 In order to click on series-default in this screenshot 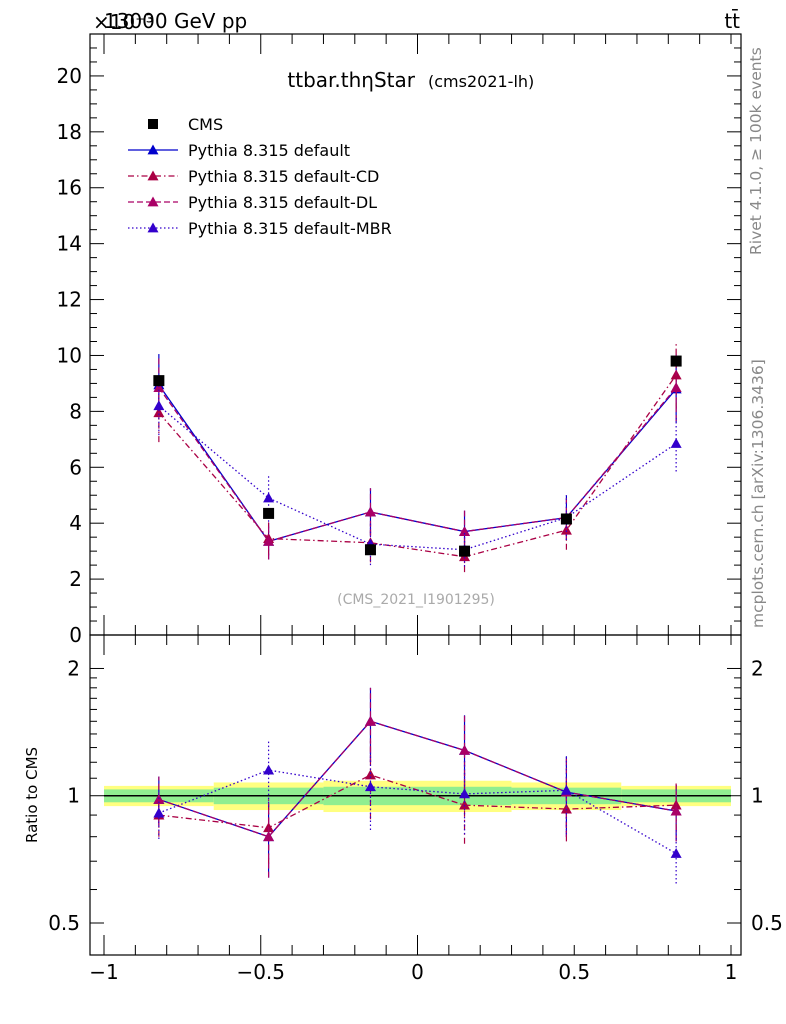, I will do `click(417, 457)`.